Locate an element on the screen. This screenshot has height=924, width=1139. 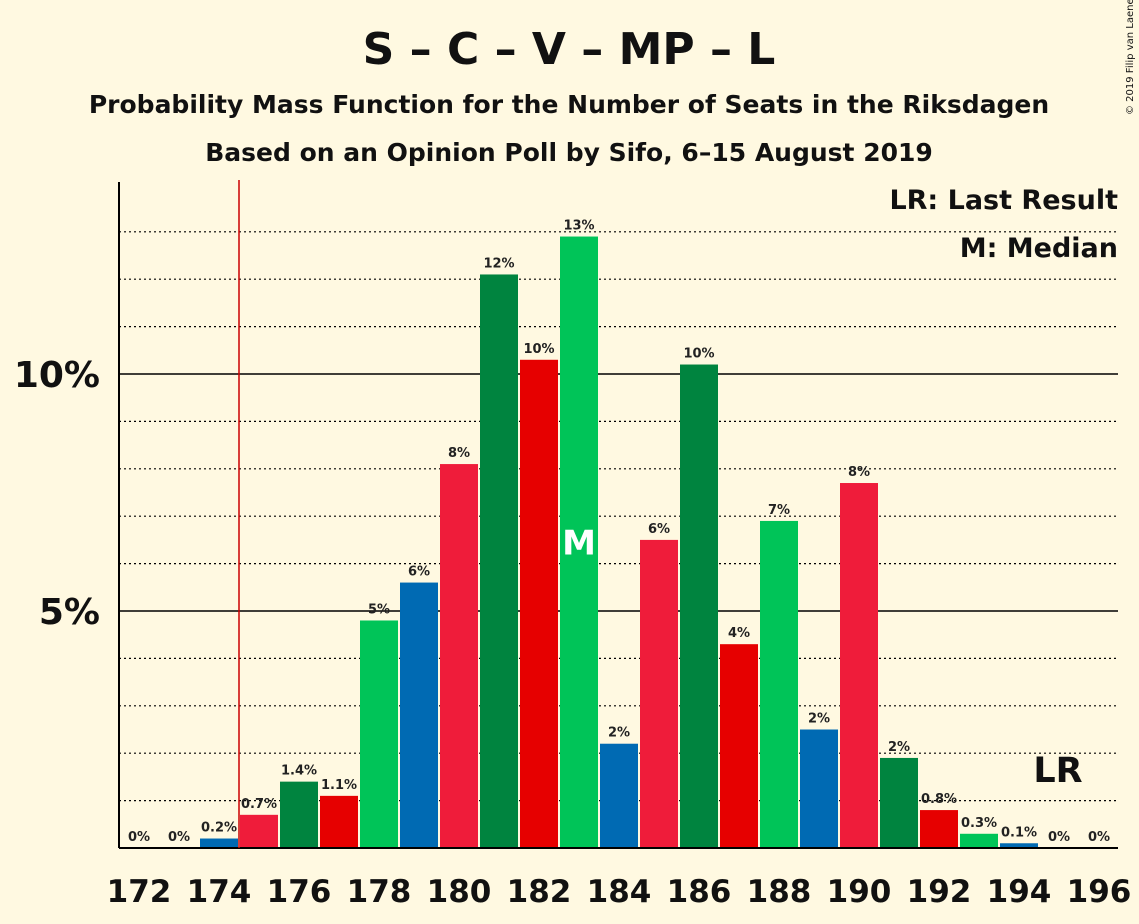
data-label-seat-189: 2% is located at coordinates (819, 719).